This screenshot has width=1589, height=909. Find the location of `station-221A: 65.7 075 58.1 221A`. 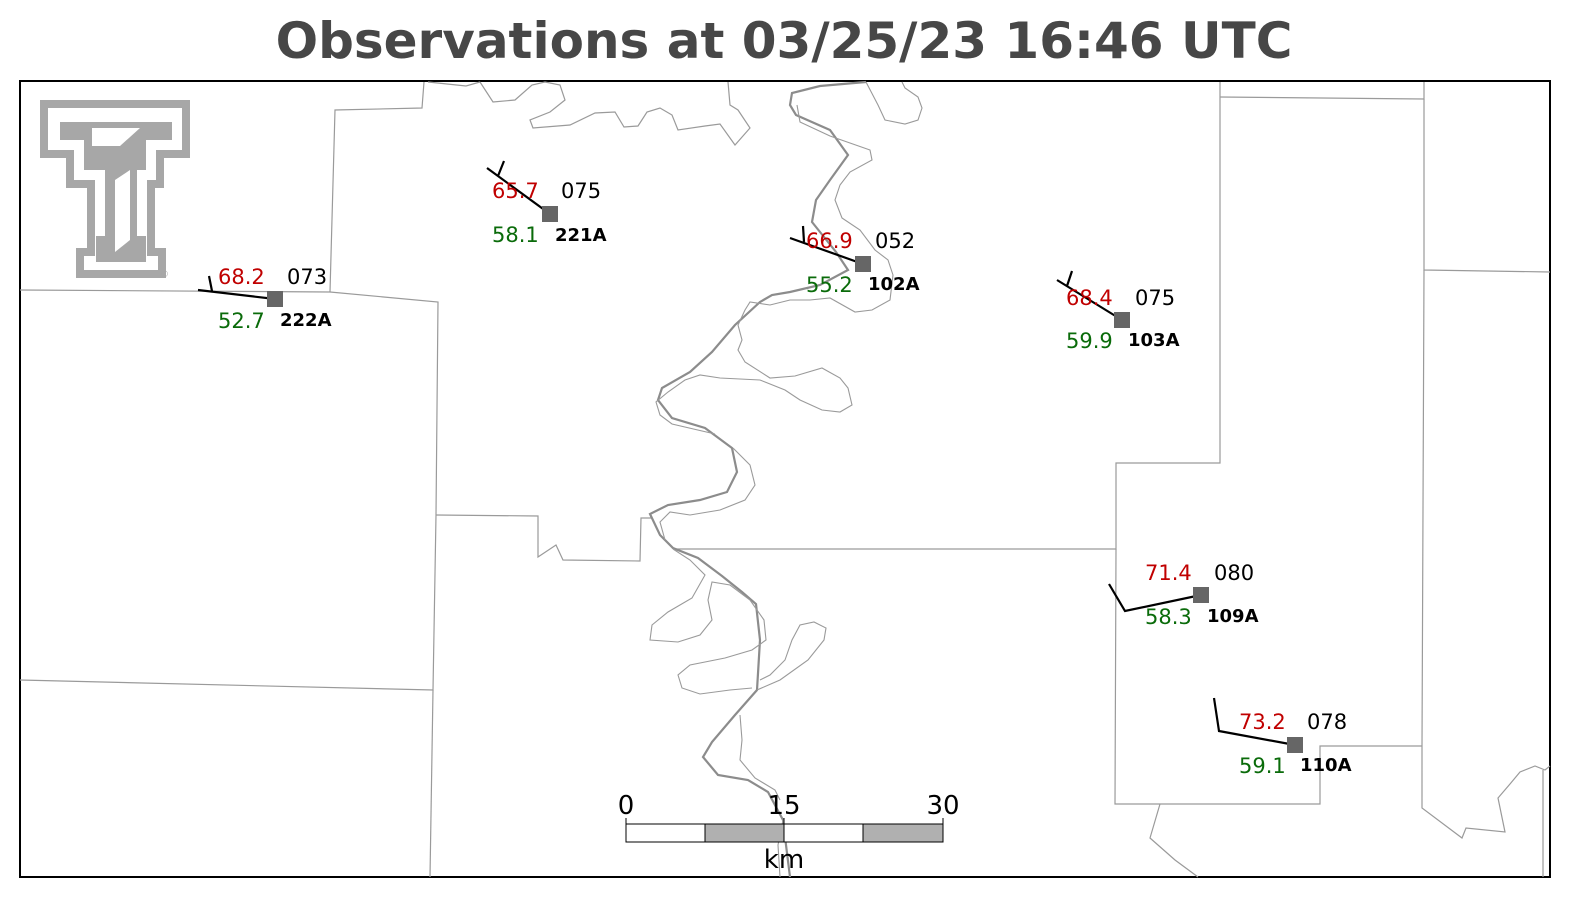

station-221A: 65.7 075 58.1 221A is located at coordinates (546, 203).